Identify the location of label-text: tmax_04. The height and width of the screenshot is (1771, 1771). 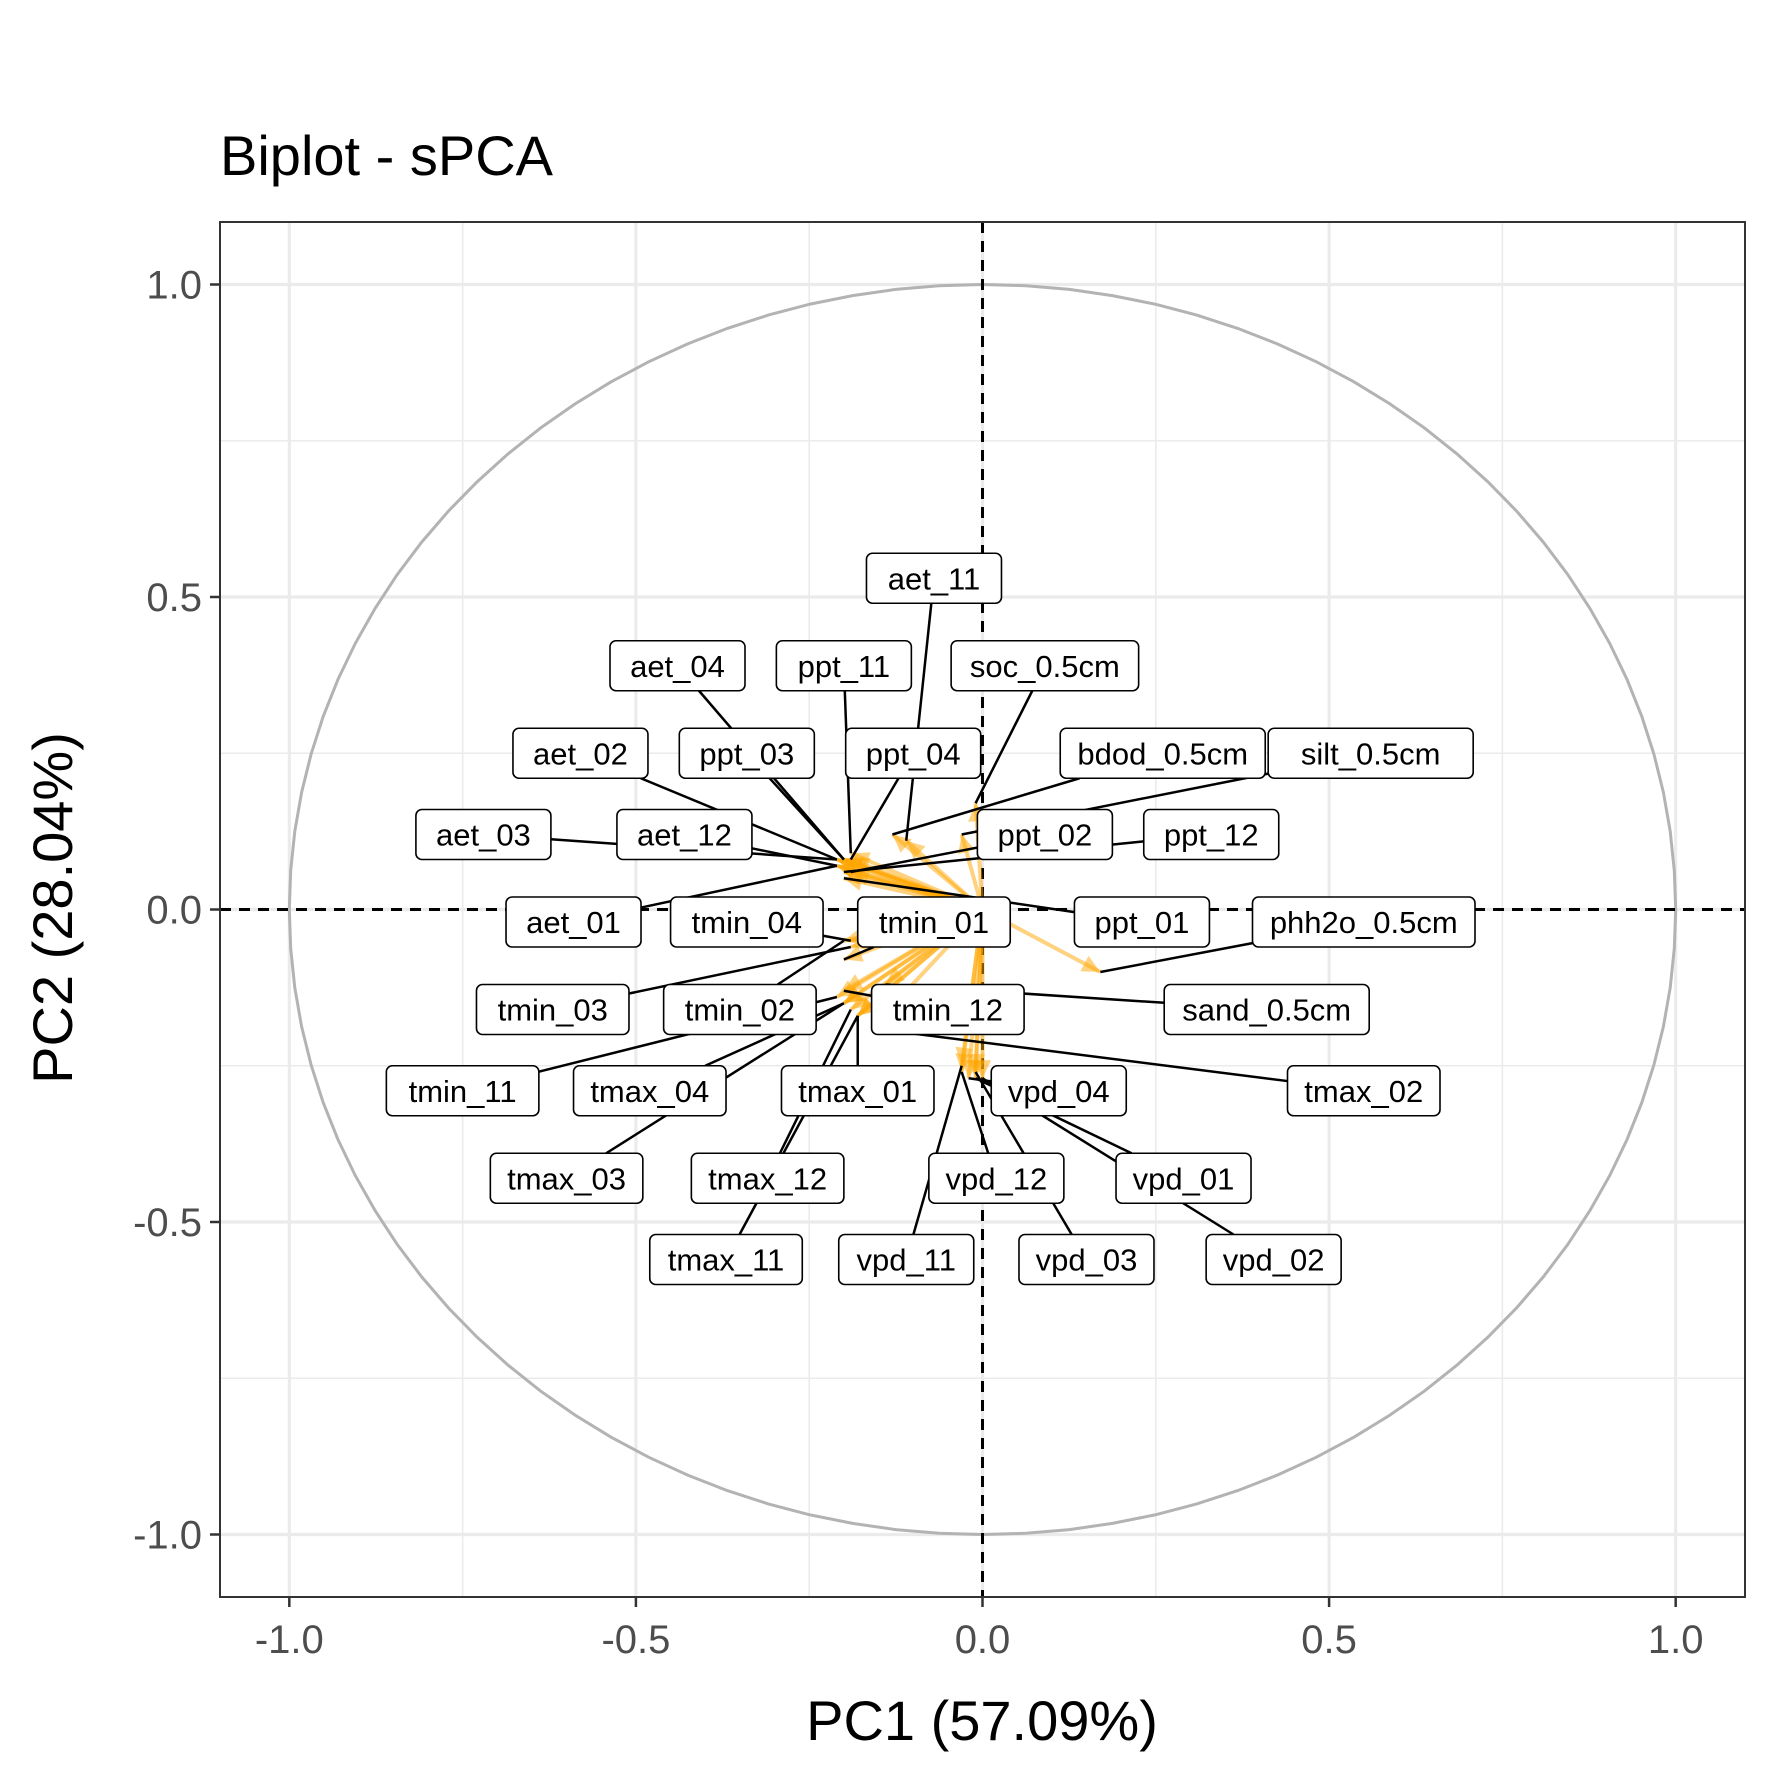
(649, 1091).